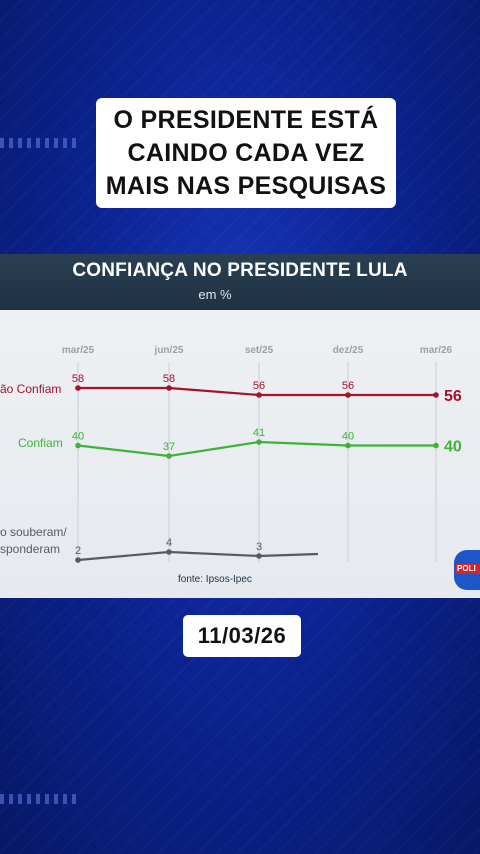 Image resolution: width=480 pixels, height=854 pixels. What do you see at coordinates (215, 579) in the screenshot?
I see `source-label: fonte: Ipsos-Ipec` at bounding box center [215, 579].